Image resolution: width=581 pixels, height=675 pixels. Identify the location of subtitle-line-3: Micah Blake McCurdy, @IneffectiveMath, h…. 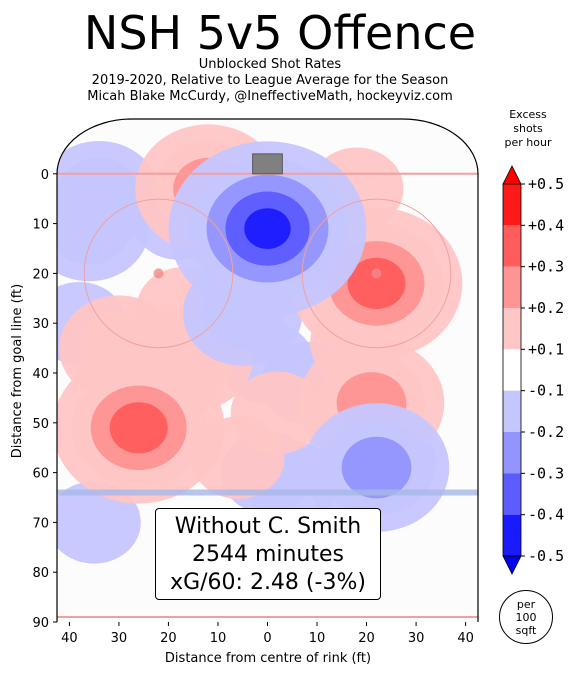
(270, 96).